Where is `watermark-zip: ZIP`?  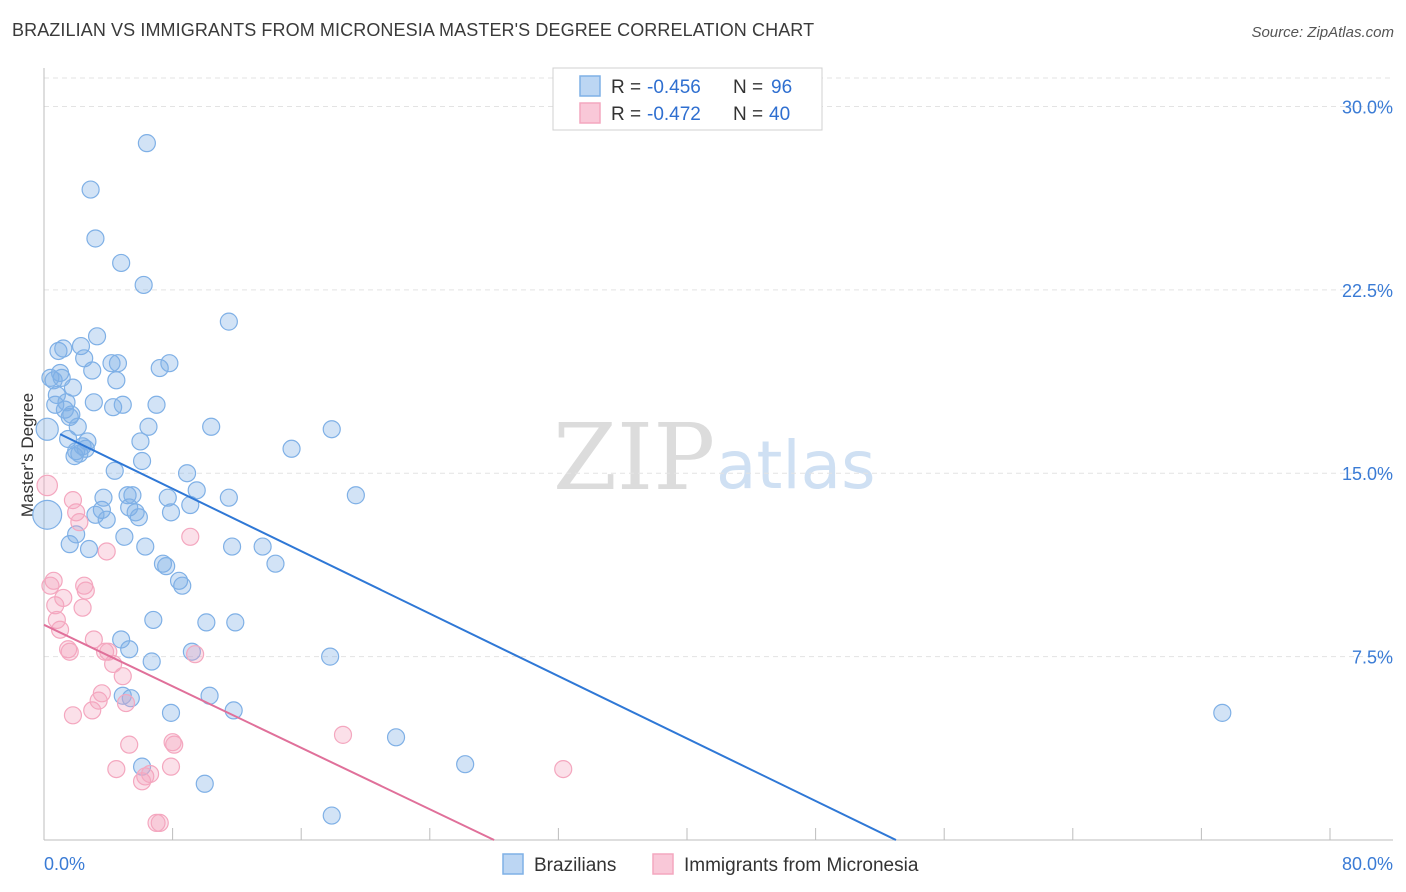
watermark-zip: ZIP is located at coordinates (634, 457).